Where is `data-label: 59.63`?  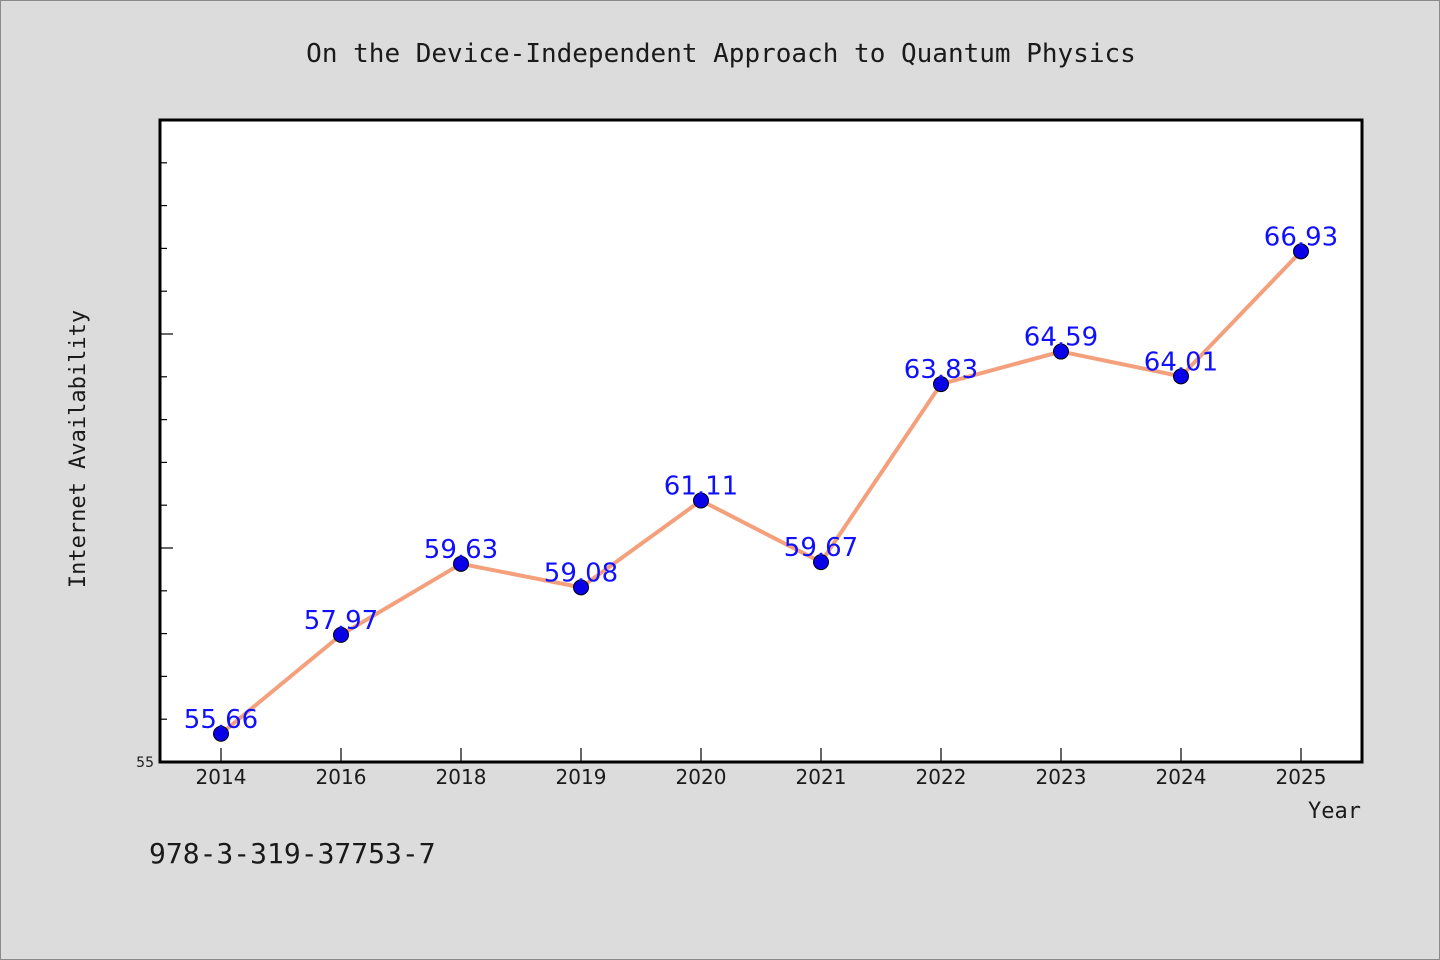 data-label: 59.63 is located at coordinates (461, 550).